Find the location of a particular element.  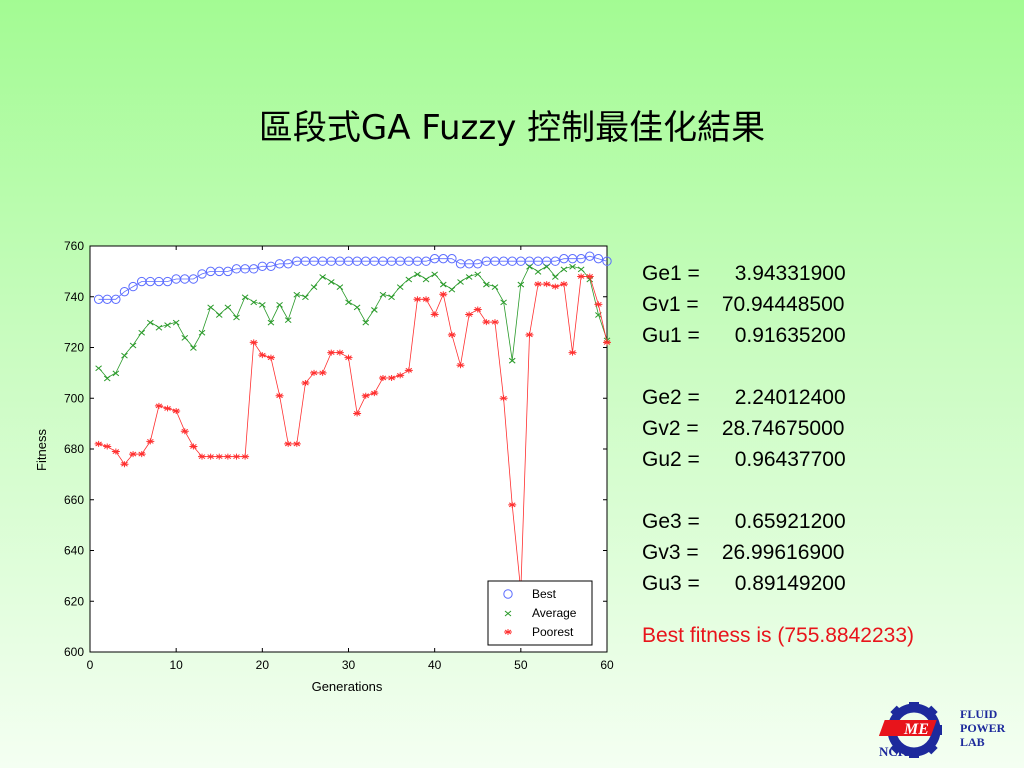

param-gv2: Gv2 = 28.74675000 is located at coordinates (744, 428).